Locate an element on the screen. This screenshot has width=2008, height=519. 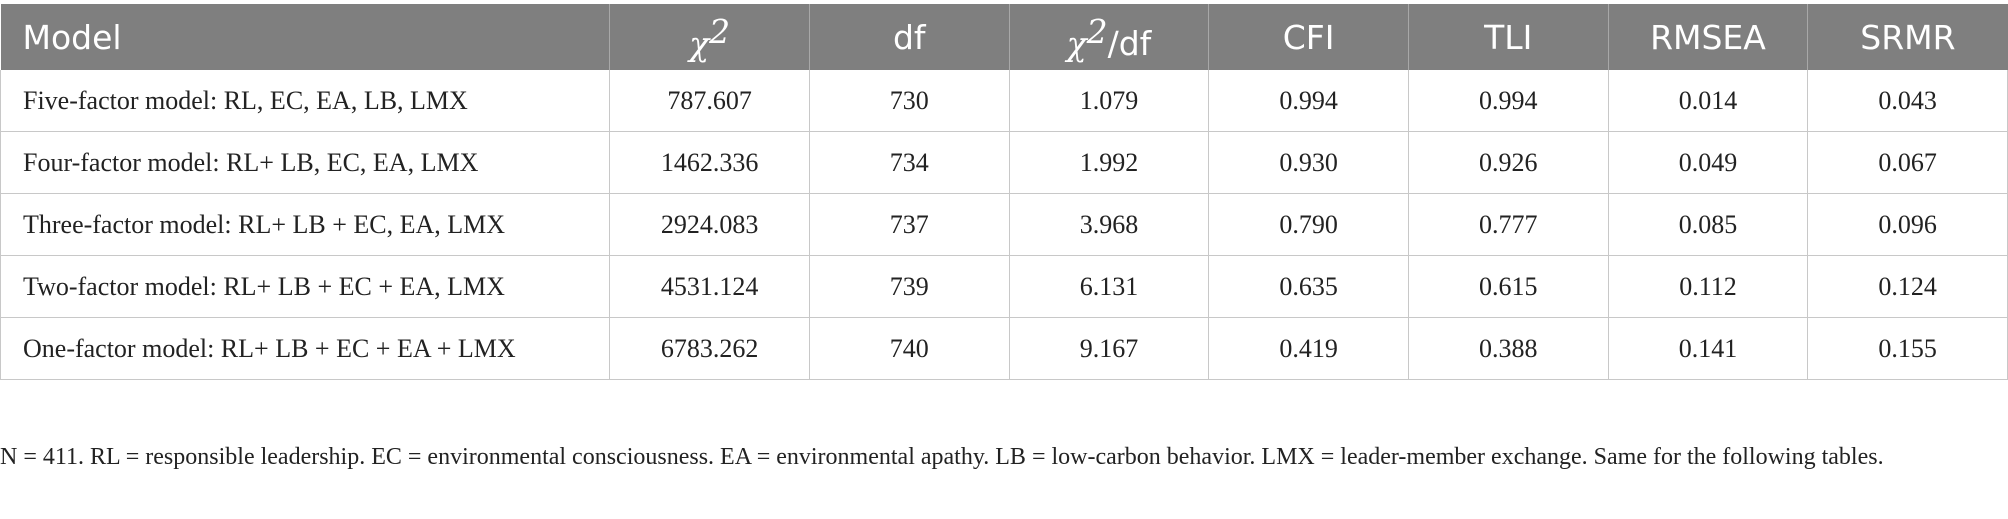
chi2df-suffix: /df is located at coordinates (1129, 43).